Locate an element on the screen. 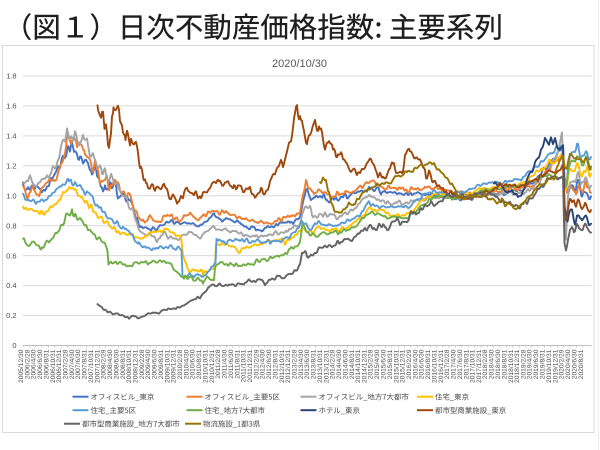  svg-text: 2006/12/31 is located at coordinates (59, 366).